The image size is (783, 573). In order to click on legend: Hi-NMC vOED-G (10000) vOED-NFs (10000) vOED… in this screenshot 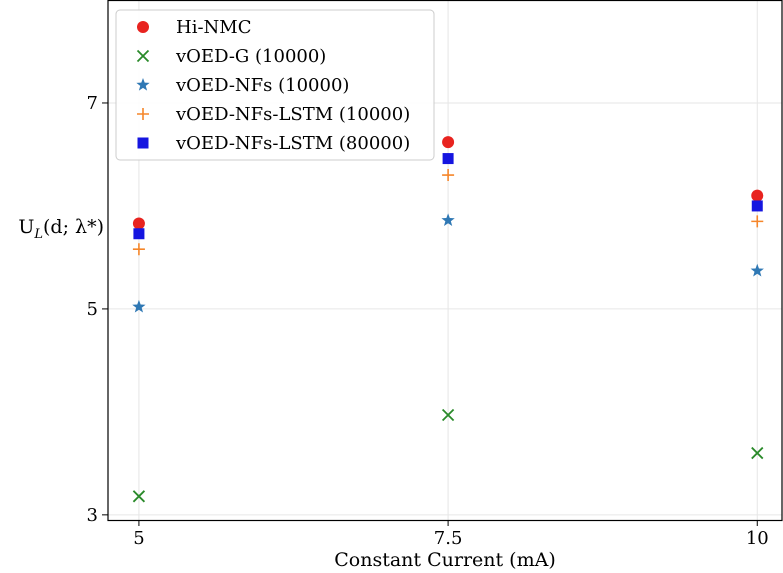, I will do `click(275, 85)`.